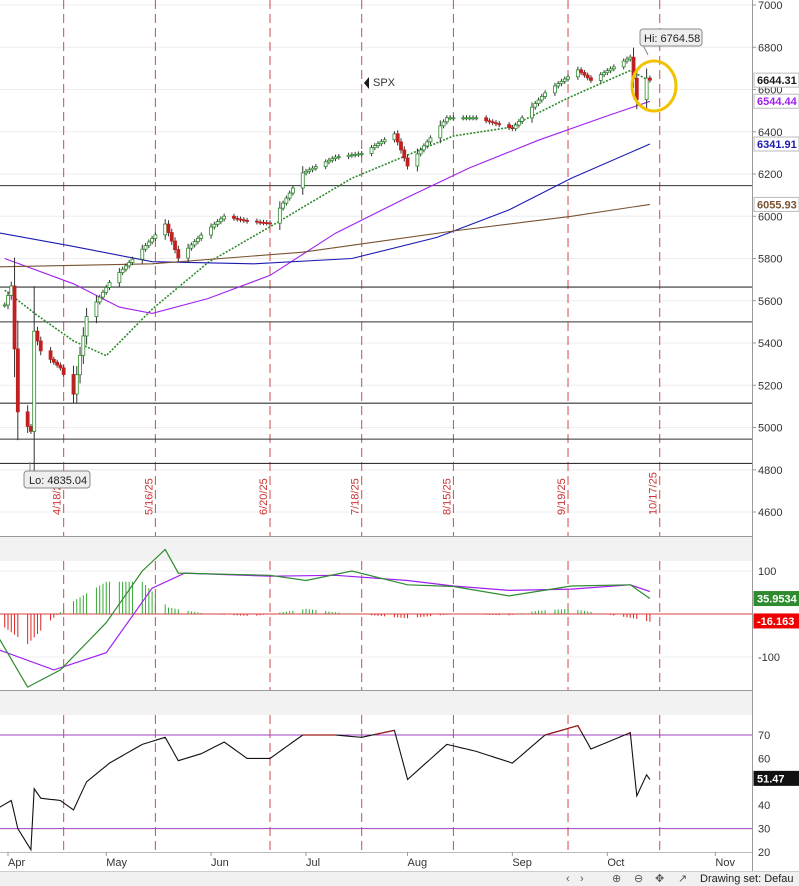 The height and width of the screenshot is (886, 799). What do you see at coordinates (770, 513) in the screenshot?
I see `price-axis-label: 4600` at bounding box center [770, 513].